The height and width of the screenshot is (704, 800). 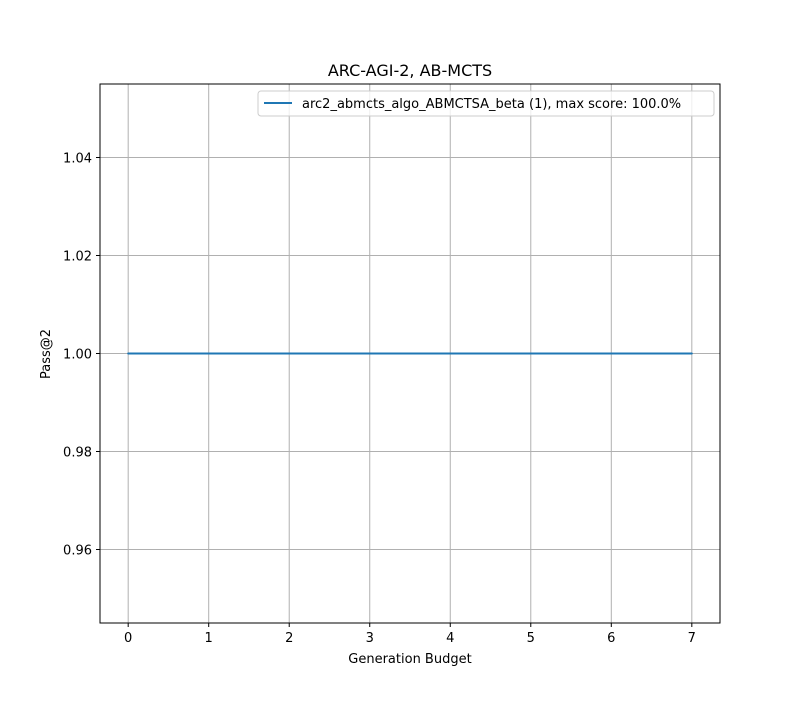 I want to click on x-tick-label: 5, so click(x=531, y=638).